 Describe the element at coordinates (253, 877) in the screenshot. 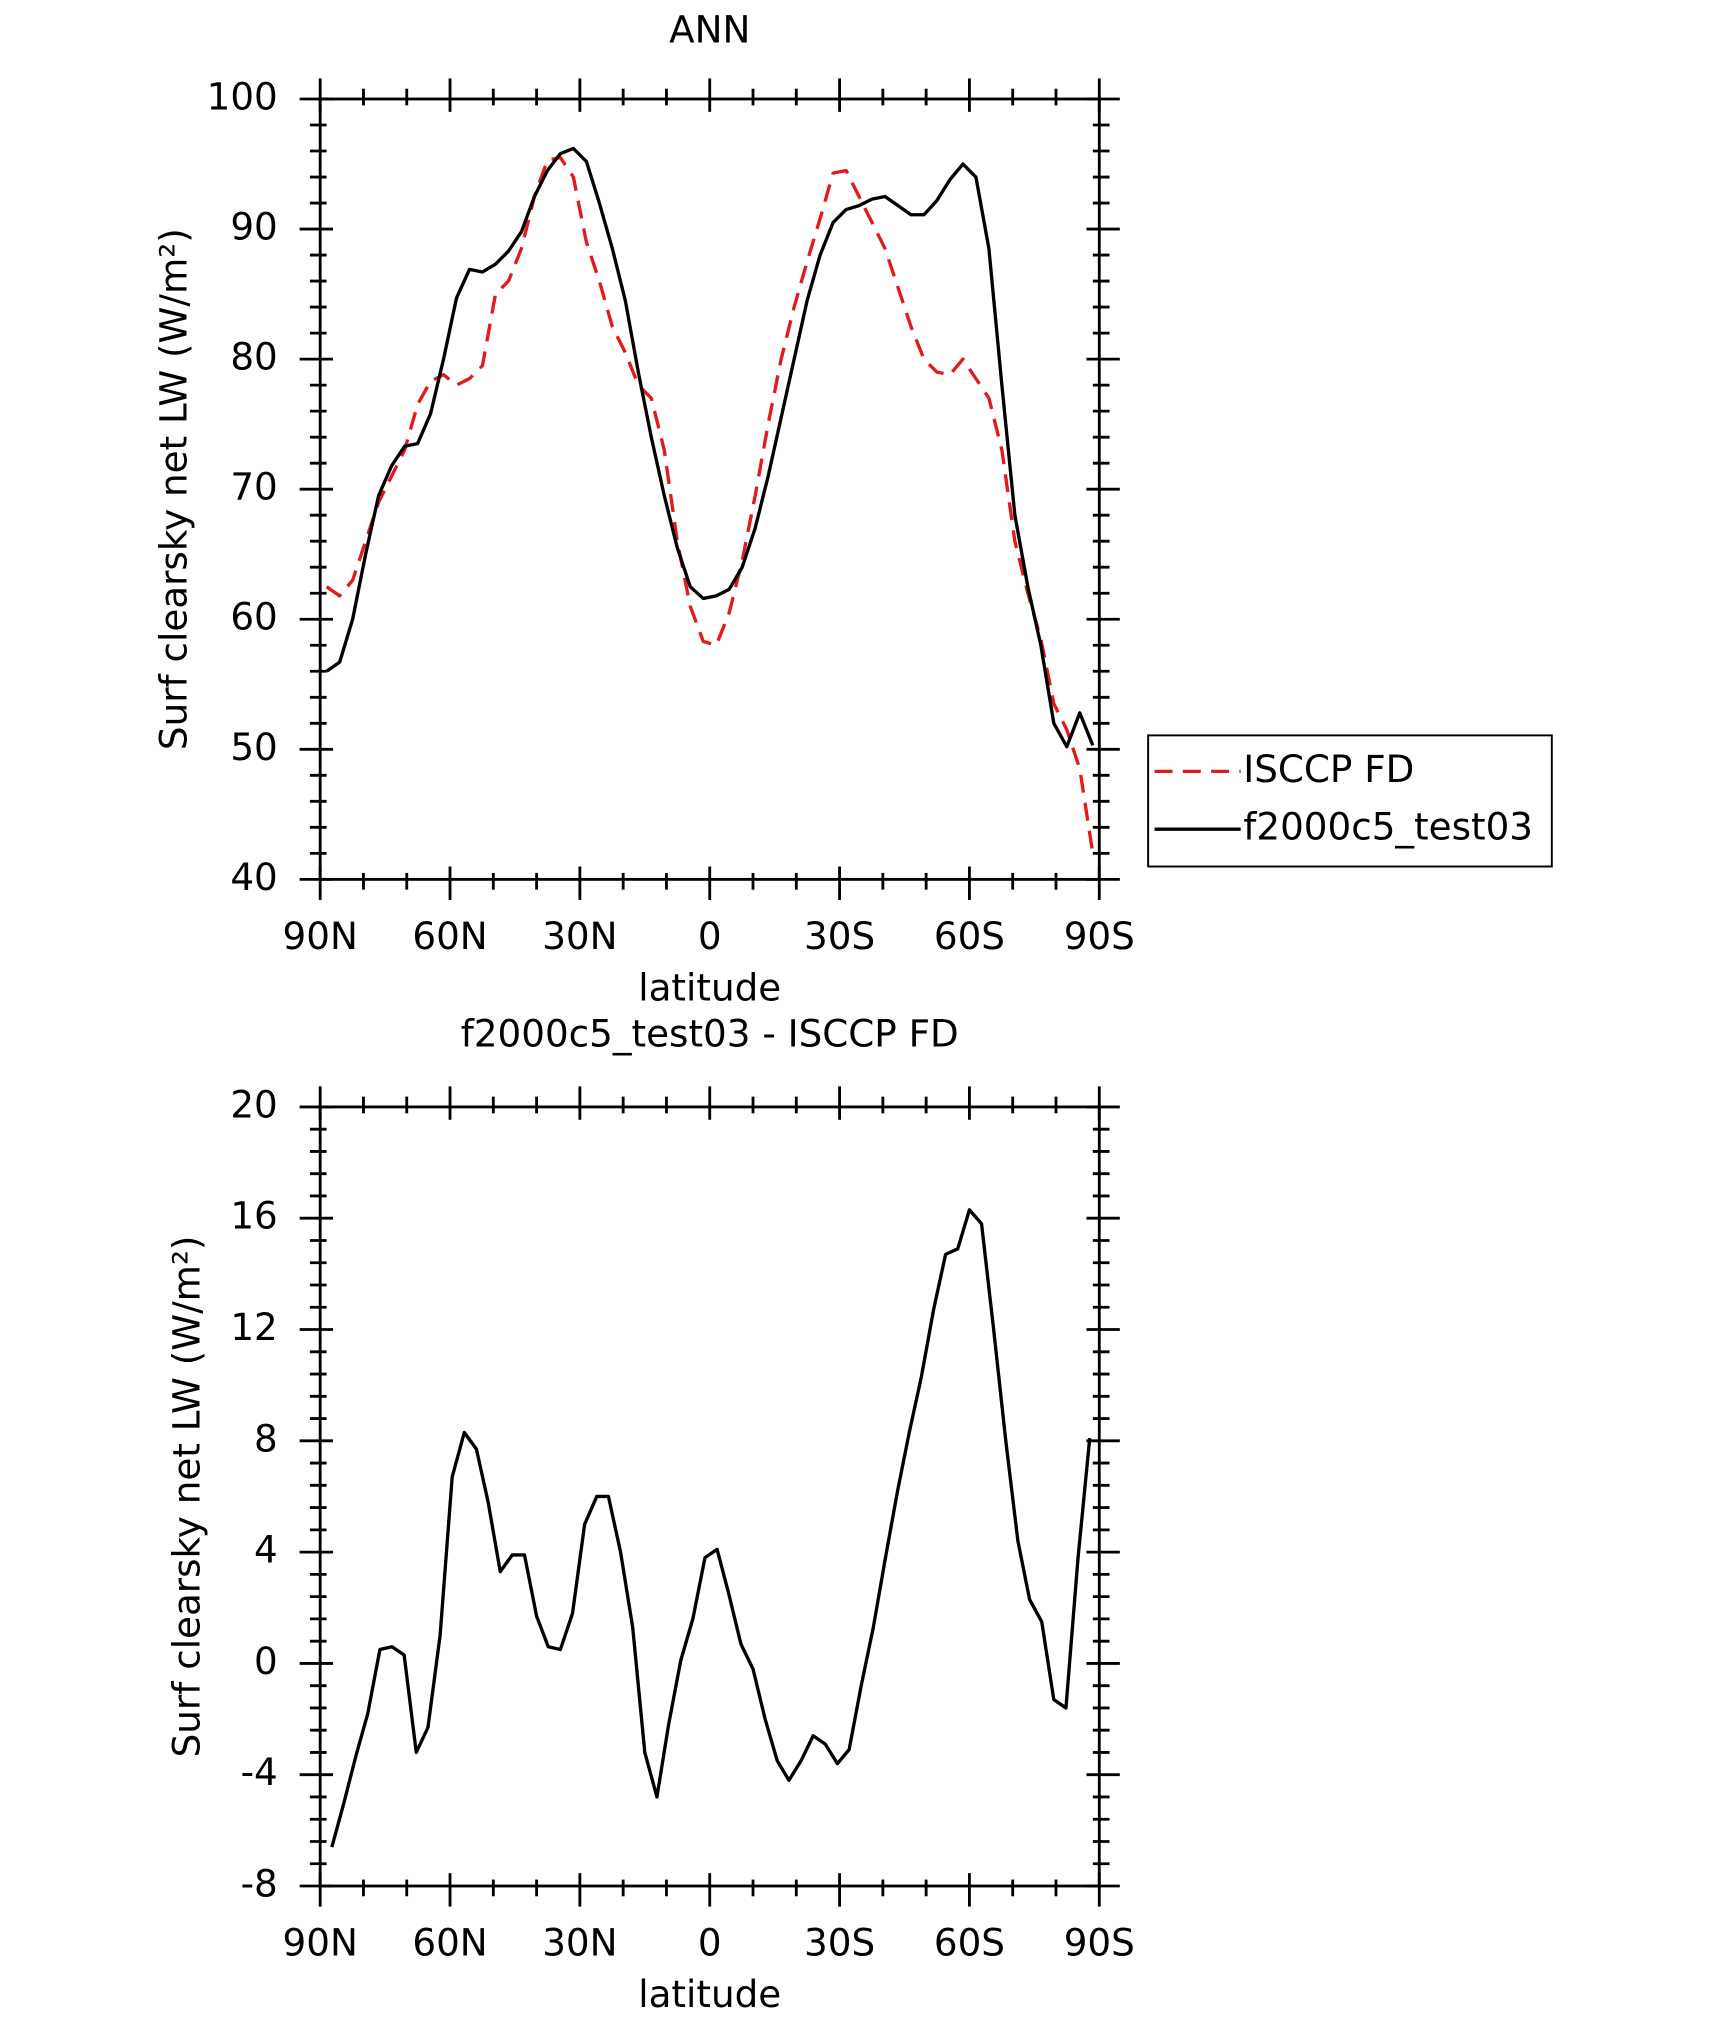

I see `y-tick-label: 40` at that location.